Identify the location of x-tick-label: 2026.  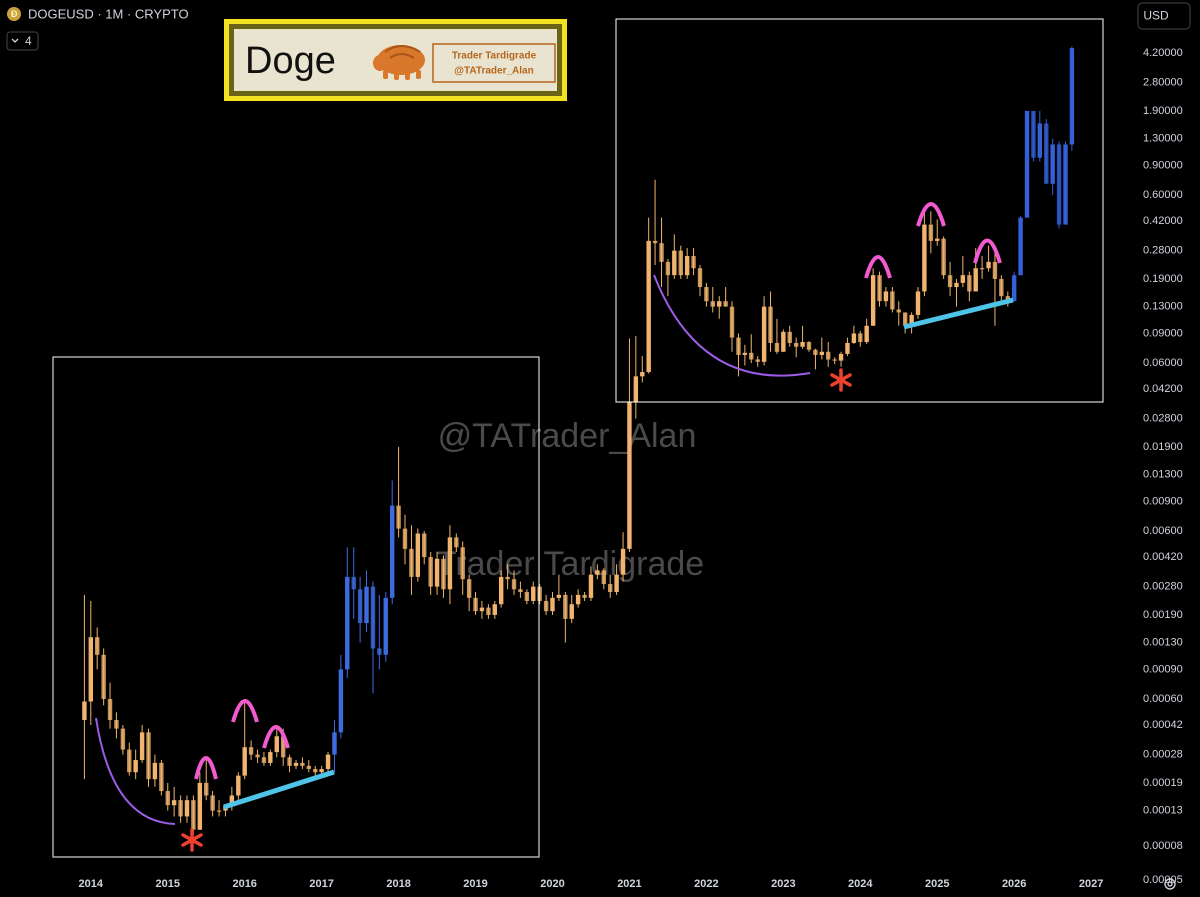
(1014, 884).